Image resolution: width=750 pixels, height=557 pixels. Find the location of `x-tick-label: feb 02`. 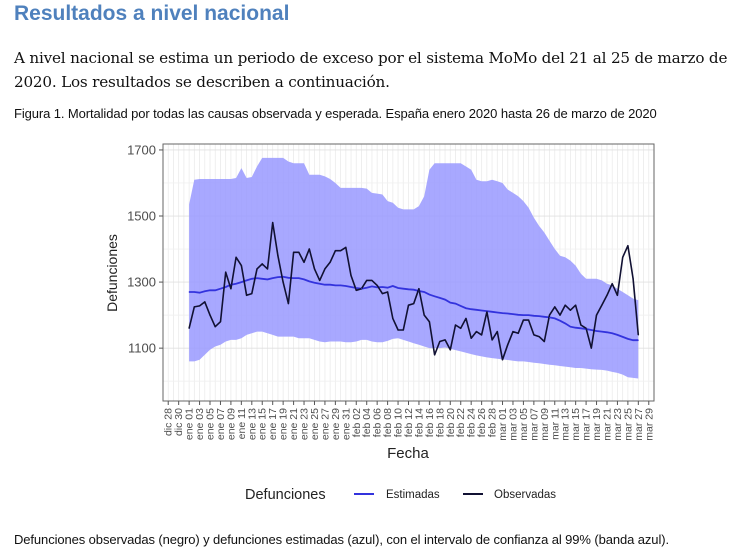

x-tick-label: feb 02 is located at coordinates (357, 422).